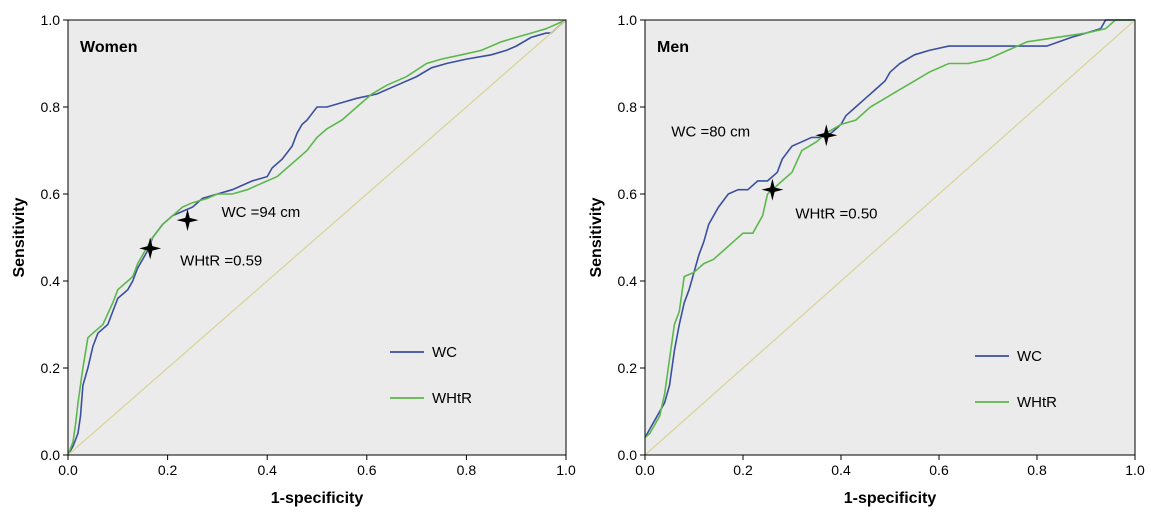 This screenshot has width=1151, height=514. What do you see at coordinates (673, 47) in the screenshot?
I see `panel-title: Men` at bounding box center [673, 47].